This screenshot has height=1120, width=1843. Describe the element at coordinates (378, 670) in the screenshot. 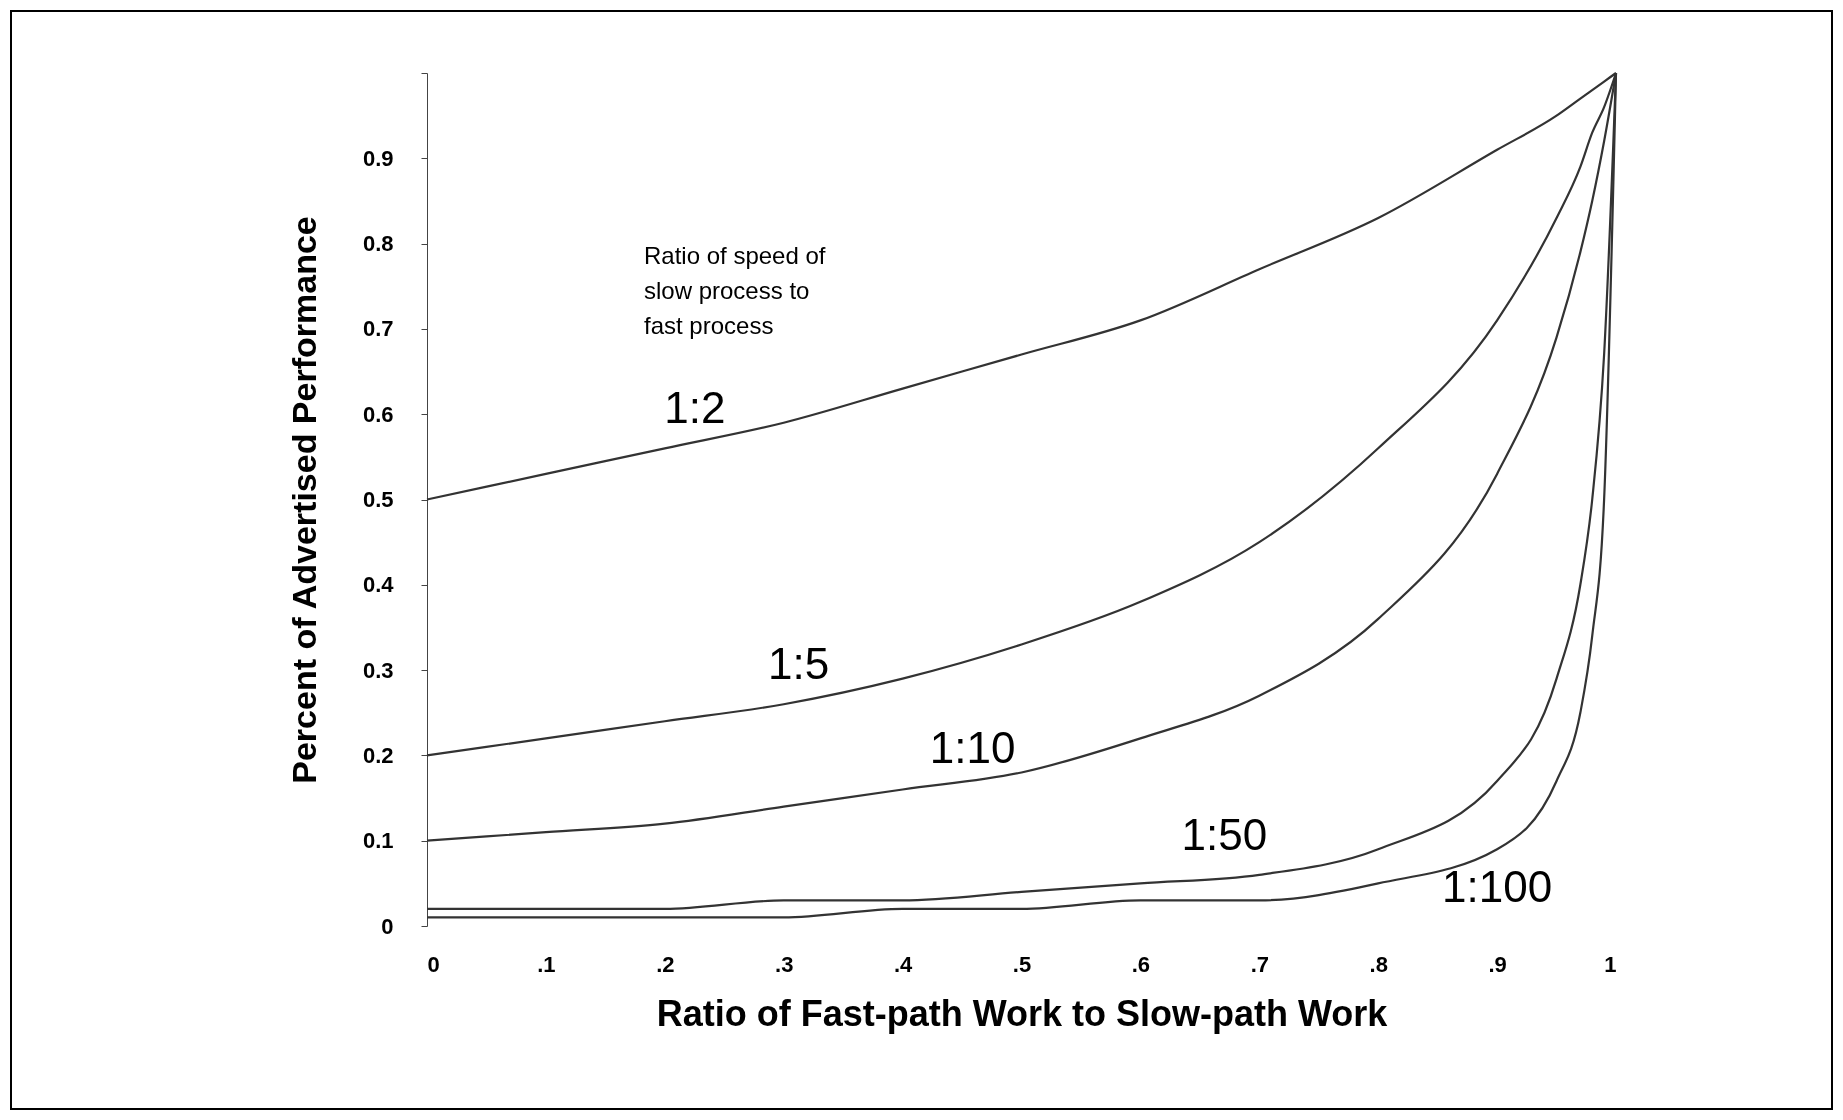

I see `y-tick-label: 0.3` at that location.